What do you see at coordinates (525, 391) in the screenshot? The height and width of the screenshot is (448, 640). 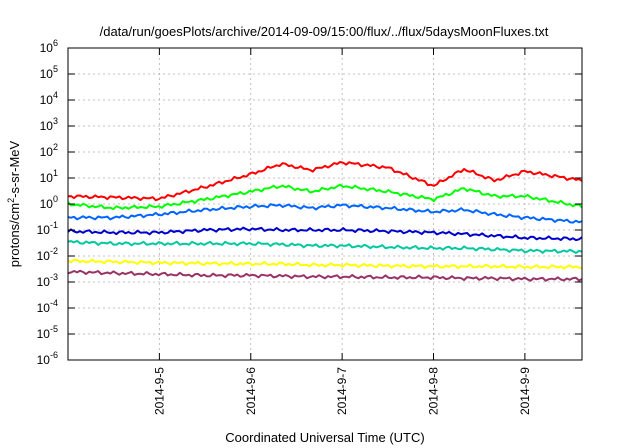 I see `x-tick-label: 2014-9-9` at bounding box center [525, 391].